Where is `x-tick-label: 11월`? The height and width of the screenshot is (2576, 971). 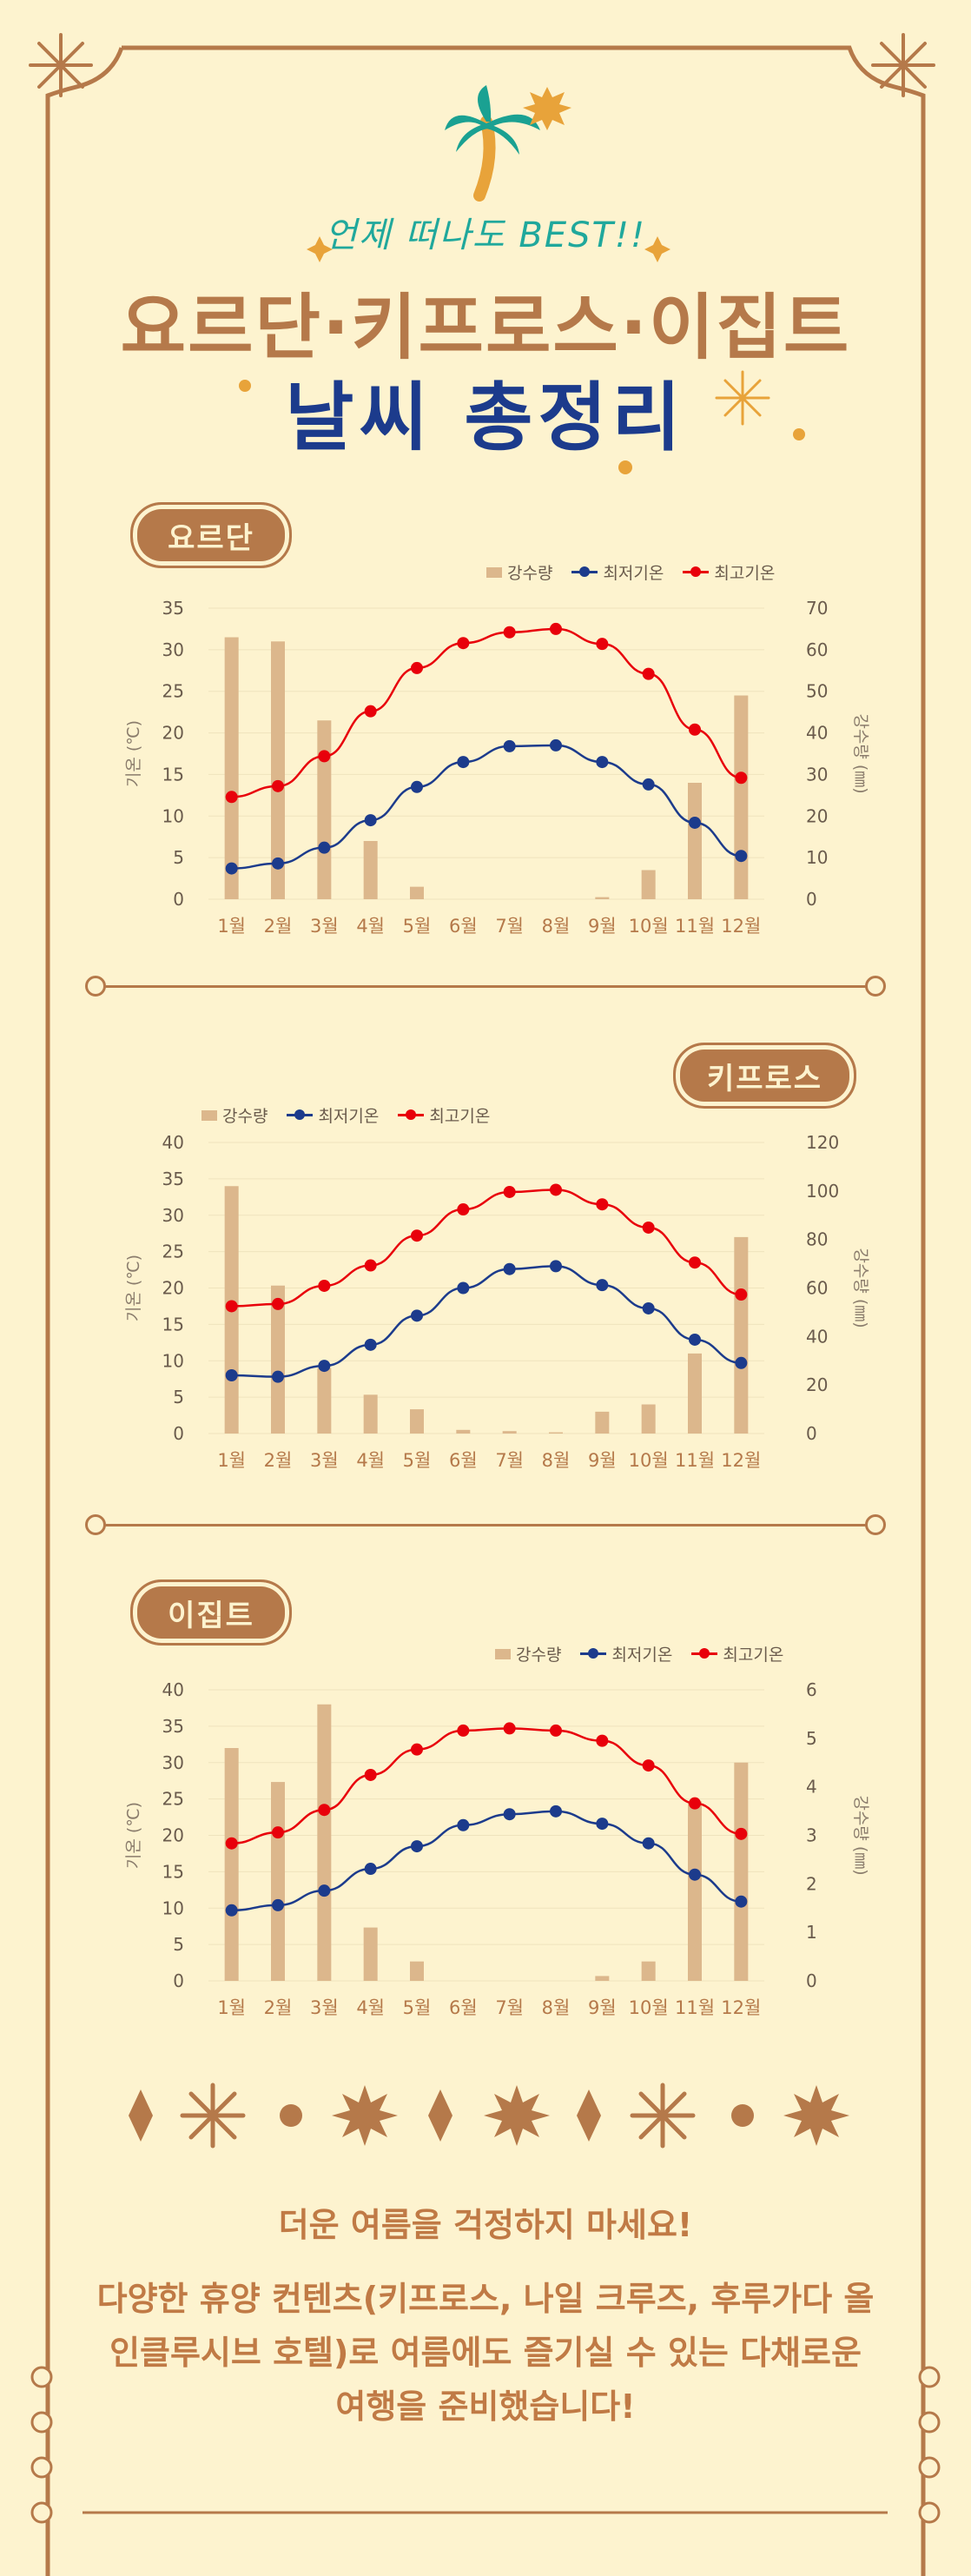
x-tick-label: 11월 is located at coordinates (695, 1460).